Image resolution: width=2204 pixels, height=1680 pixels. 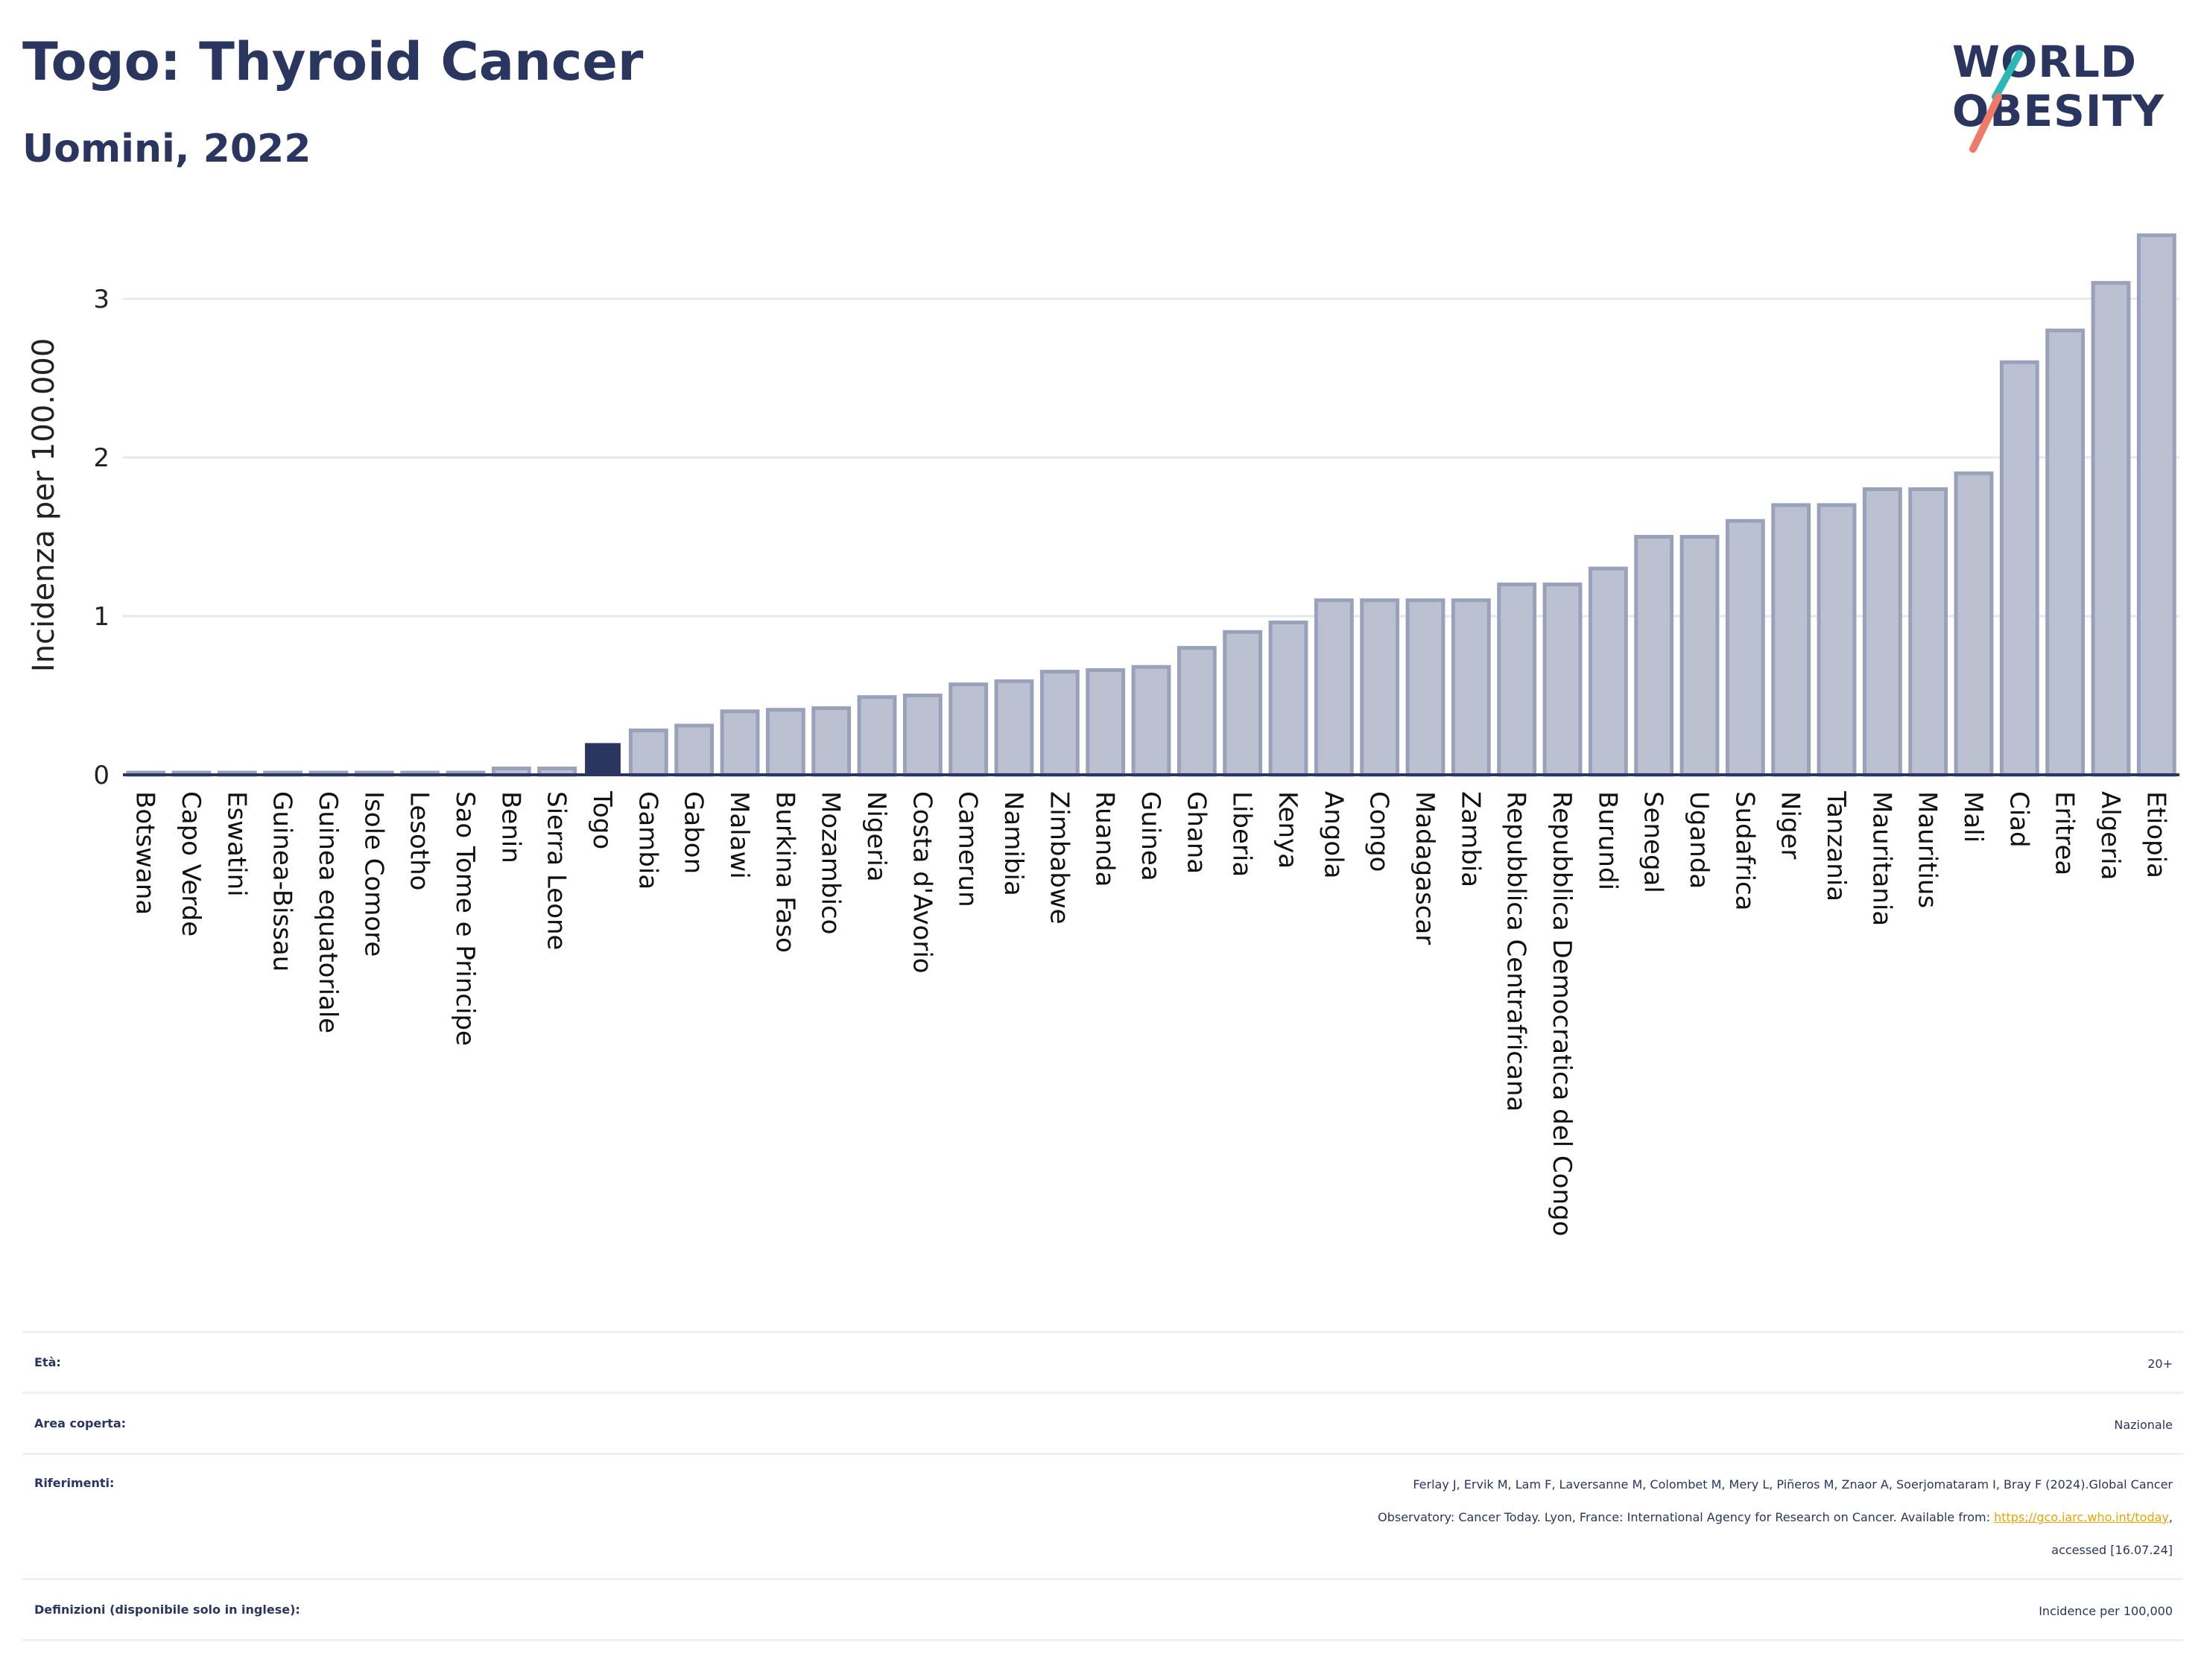 What do you see at coordinates (556, 870) in the screenshot?
I see `x-tick-label: Sierra Leone` at bounding box center [556, 870].